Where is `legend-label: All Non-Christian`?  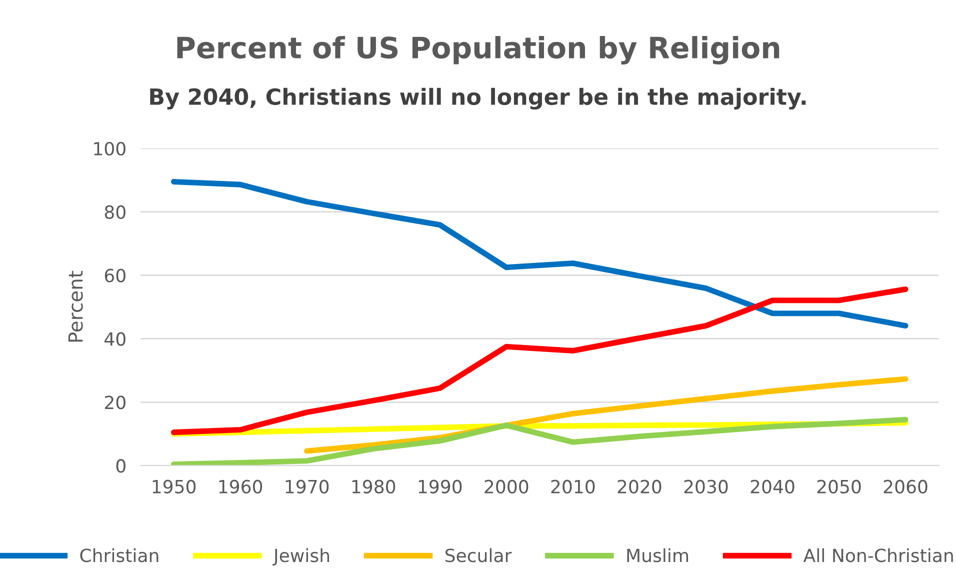
legend-label: All Non-Christian is located at coordinates (878, 555).